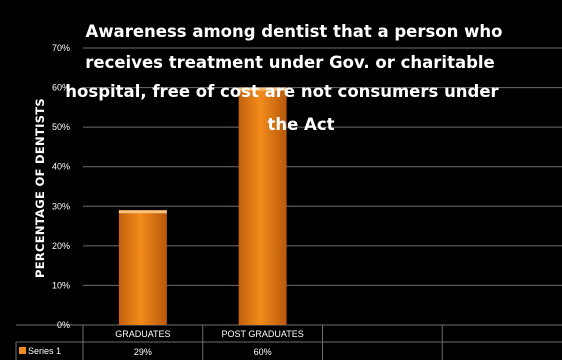 The height and width of the screenshot is (360, 562). I want to click on y-tick-label: 0%, so click(63, 325).